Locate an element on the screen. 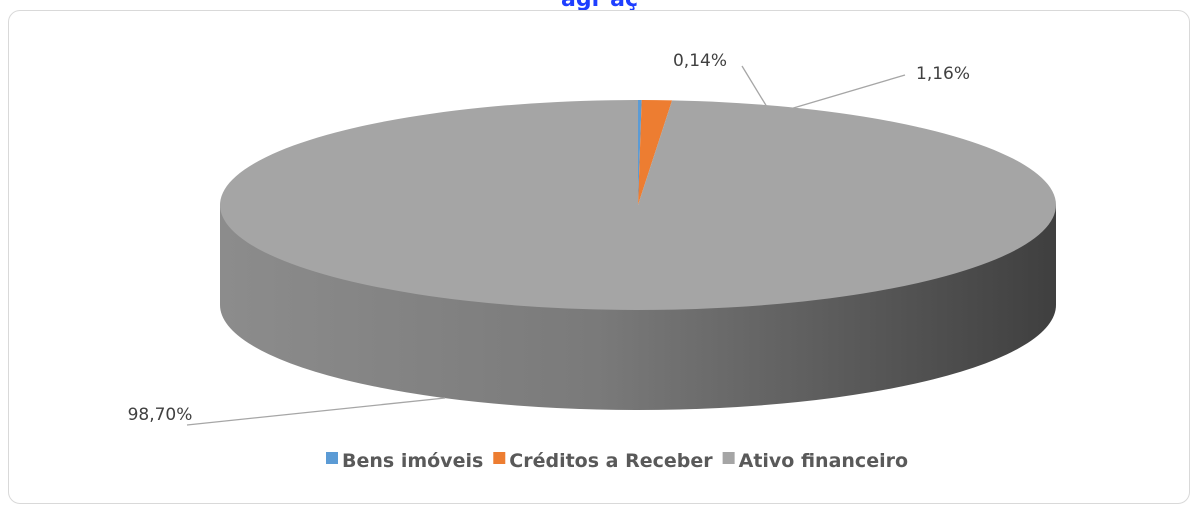 Image resolution: width=1199 pixels, height=509 pixels. pie-slice-bens-im-veis is located at coordinates (640, 152).